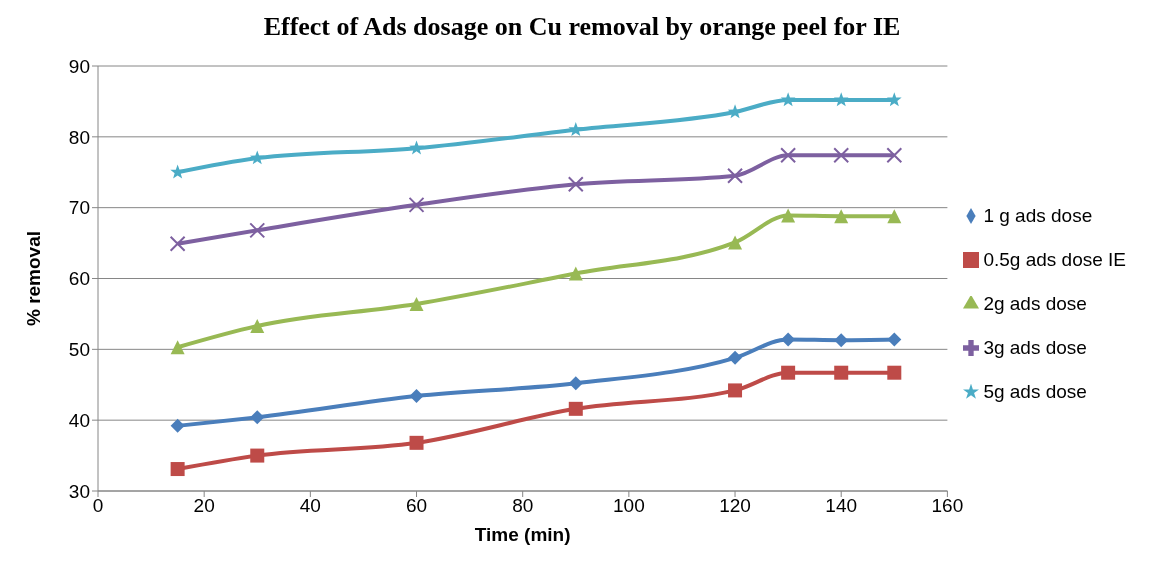 The image size is (1164, 581). I want to click on x-axis-title: Time (min), so click(522, 534).